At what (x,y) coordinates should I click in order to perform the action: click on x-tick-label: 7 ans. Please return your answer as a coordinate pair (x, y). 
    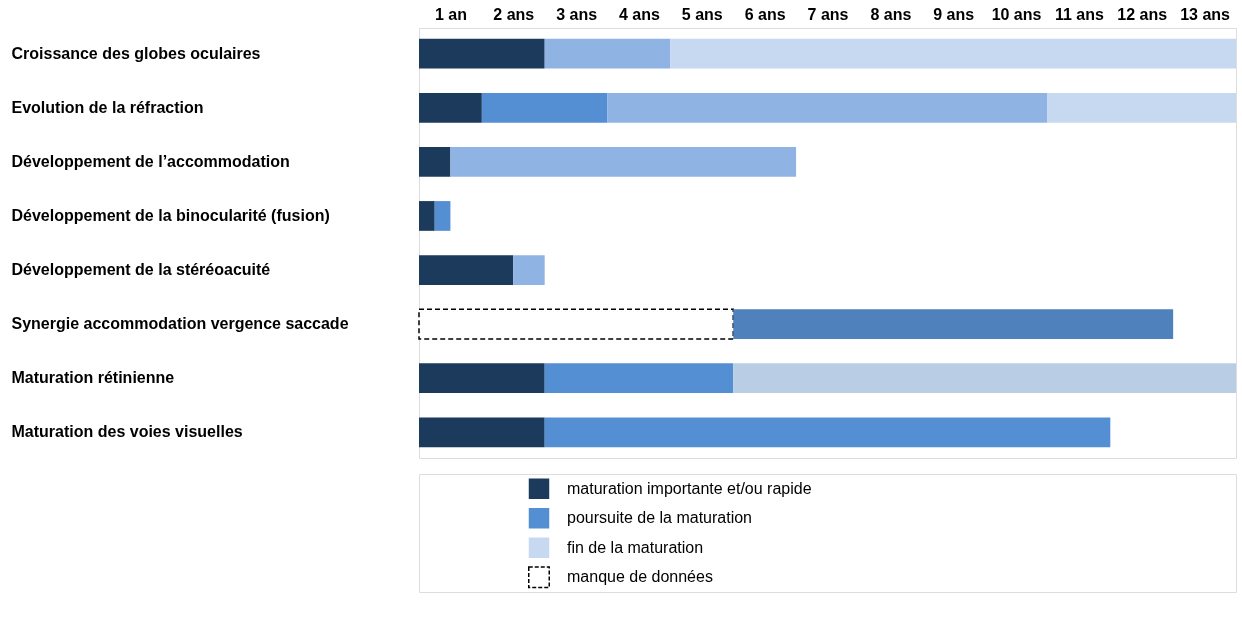
    Looking at the image, I should click on (828, 14).